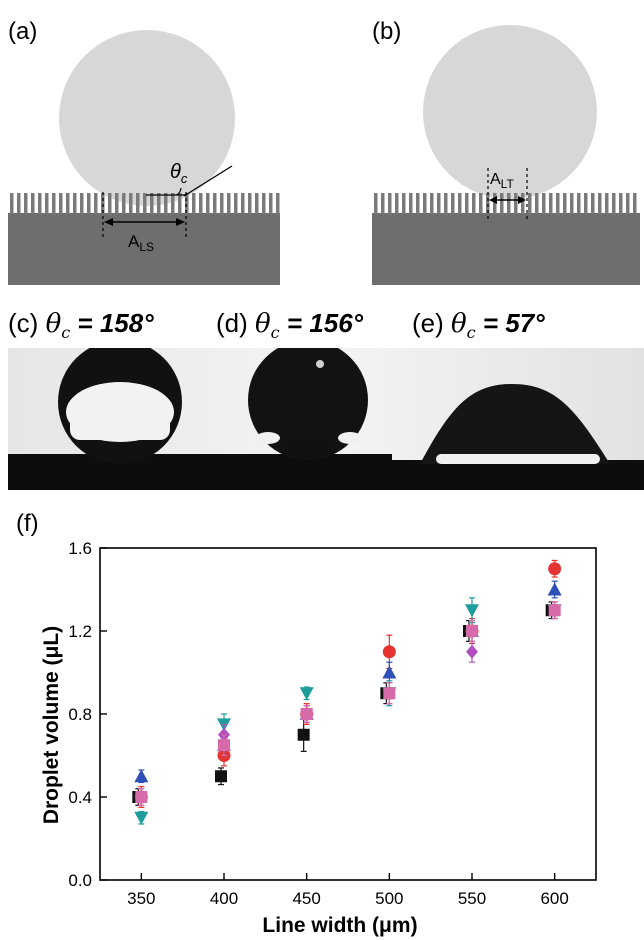 The height and width of the screenshot is (940, 644). I want to click on theta-c-label-a: θc, so click(179, 173).